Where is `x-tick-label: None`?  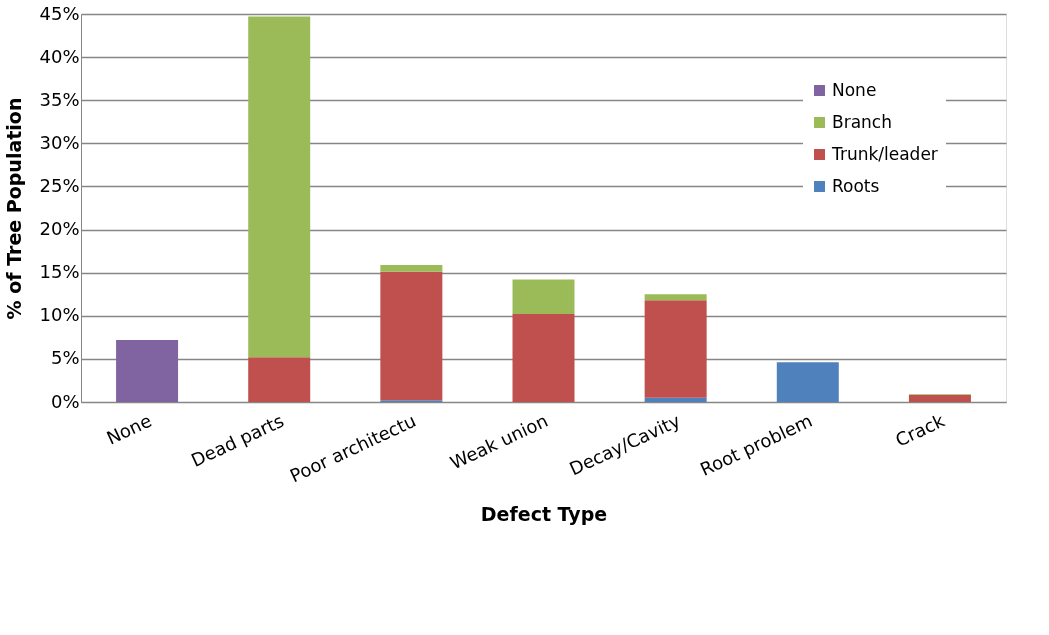
x-tick-label: None is located at coordinates (129, 429).